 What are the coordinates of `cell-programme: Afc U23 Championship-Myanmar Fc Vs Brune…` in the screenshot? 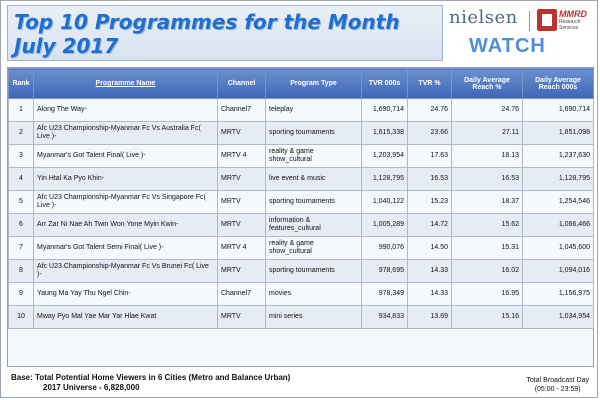 It's located at (125, 271).